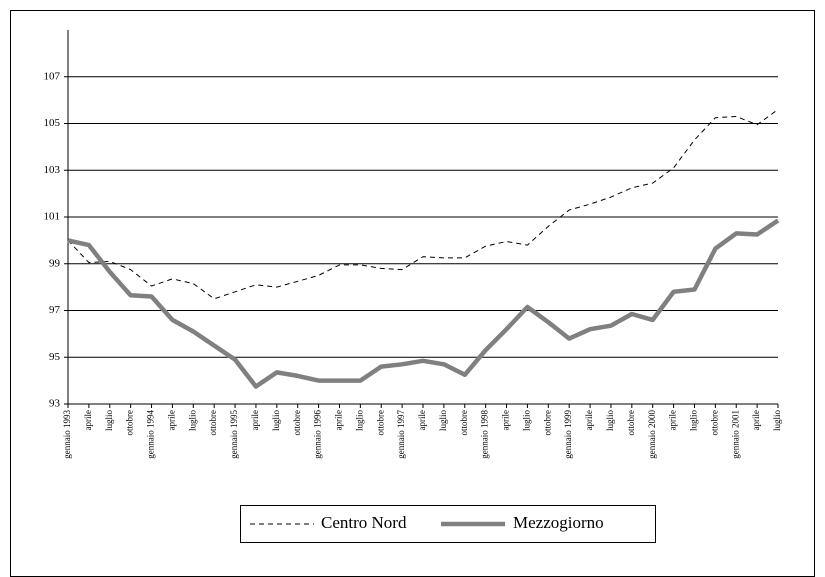 This screenshot has height=577, width=825. What do you see at coordinates (151, 434) in the screenshot?
I see `x-tick-label: gennaio 1994` at bounding box center [151, 434].